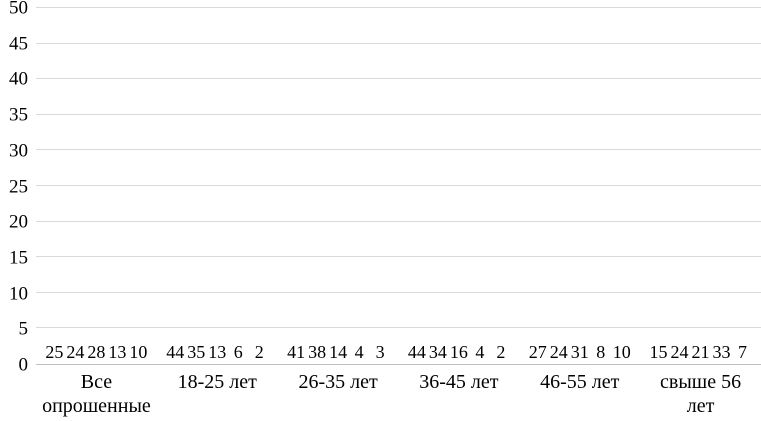  I want to click on data-label: 8, so click(601, 352).